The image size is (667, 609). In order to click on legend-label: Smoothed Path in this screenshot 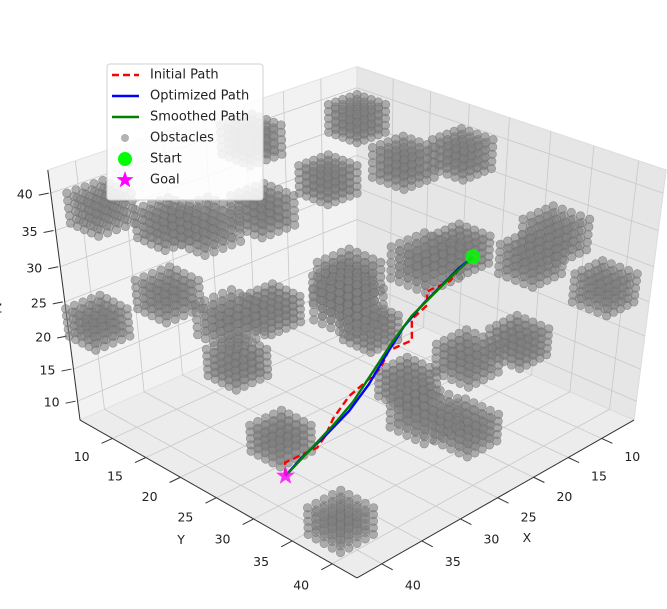, I will do `click(199, 117)`.